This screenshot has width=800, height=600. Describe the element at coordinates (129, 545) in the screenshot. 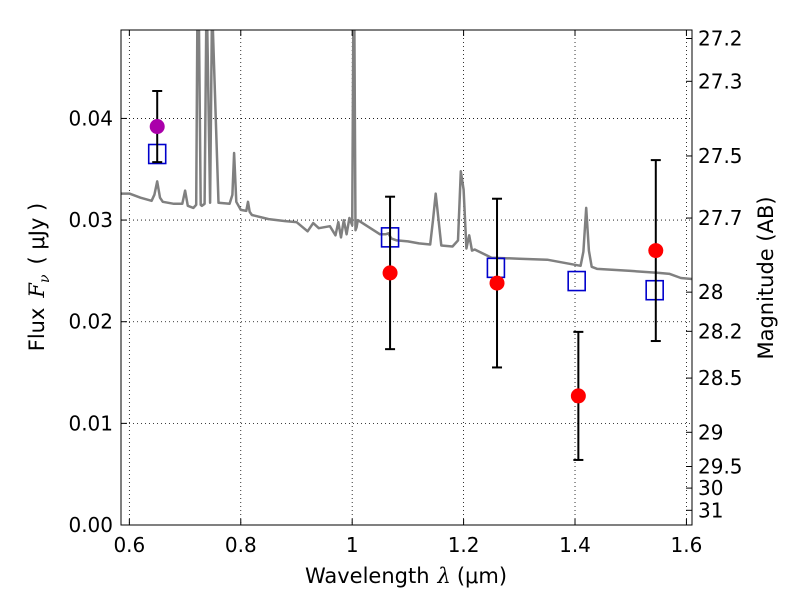

I see `x-tick-label: 0.6` at that location.